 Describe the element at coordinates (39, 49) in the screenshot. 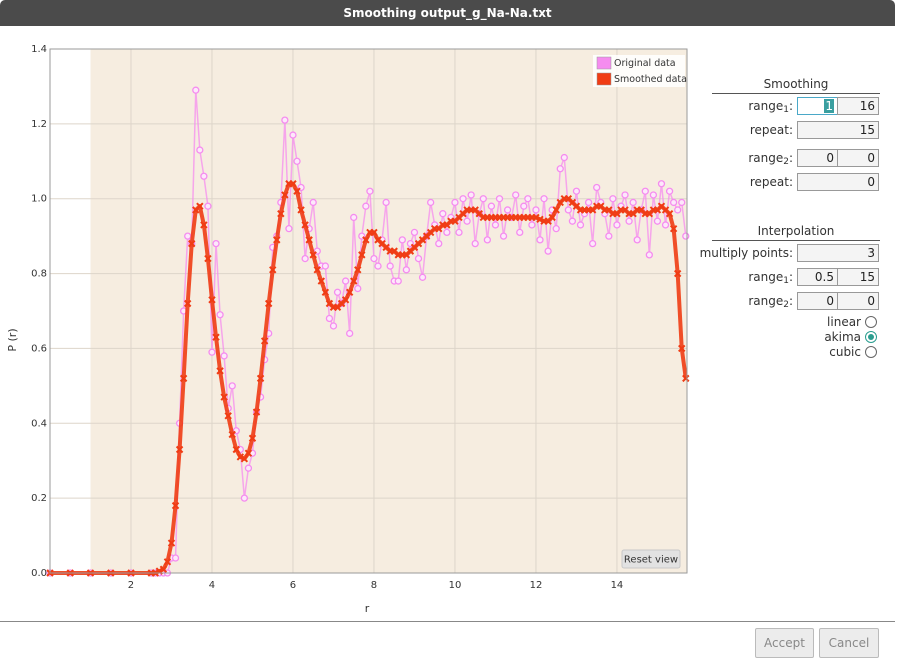

I see `y-tick-label: 1.4` at that location.